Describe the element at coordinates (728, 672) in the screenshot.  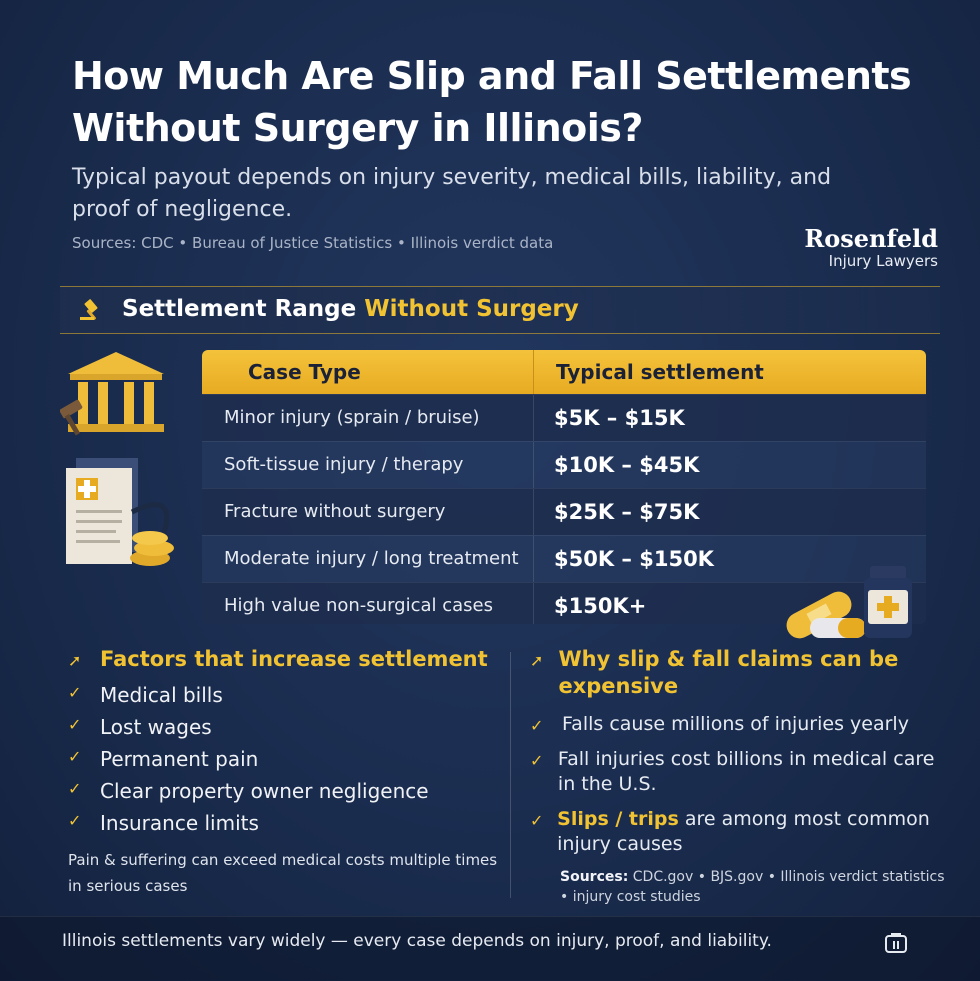
I see `why-title: Why slip & fall claims can be expensive` at that location.